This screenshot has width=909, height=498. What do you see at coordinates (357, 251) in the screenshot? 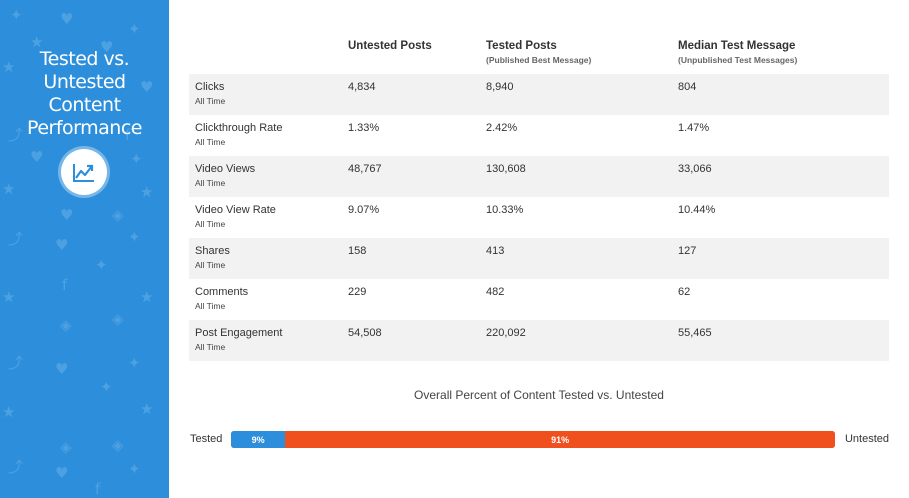
I see `value-untested: 158` at bounding box center [357, 251].